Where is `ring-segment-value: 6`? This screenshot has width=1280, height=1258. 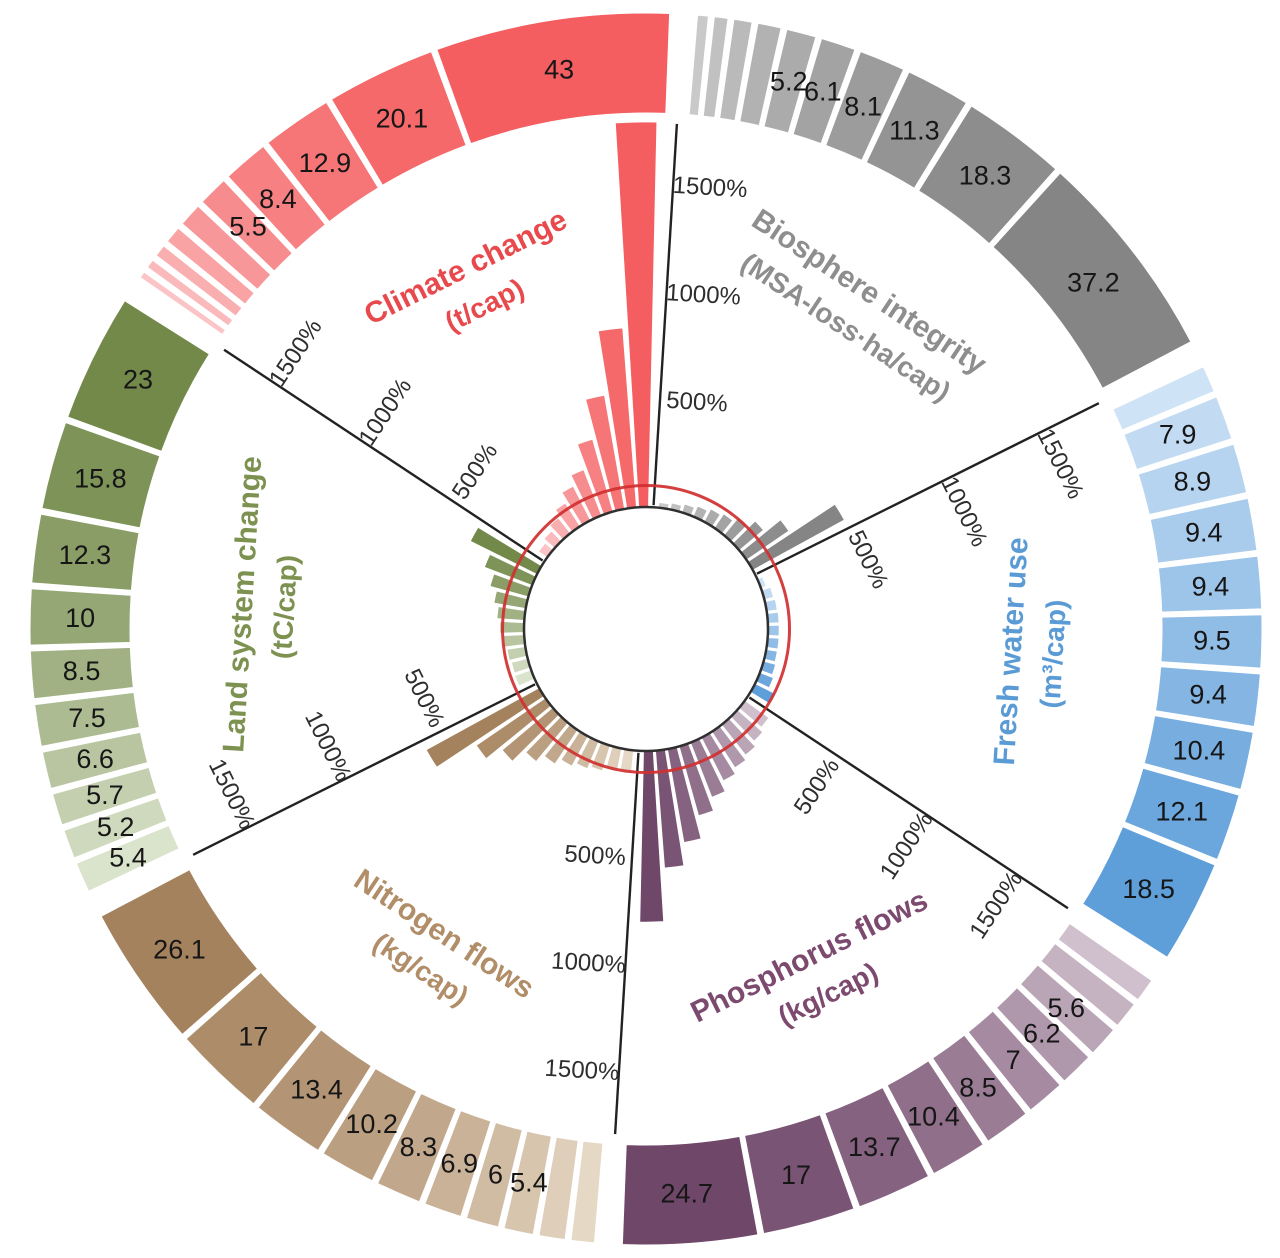 ring-segment-value: 6 is located at coordinates (495, 1175).